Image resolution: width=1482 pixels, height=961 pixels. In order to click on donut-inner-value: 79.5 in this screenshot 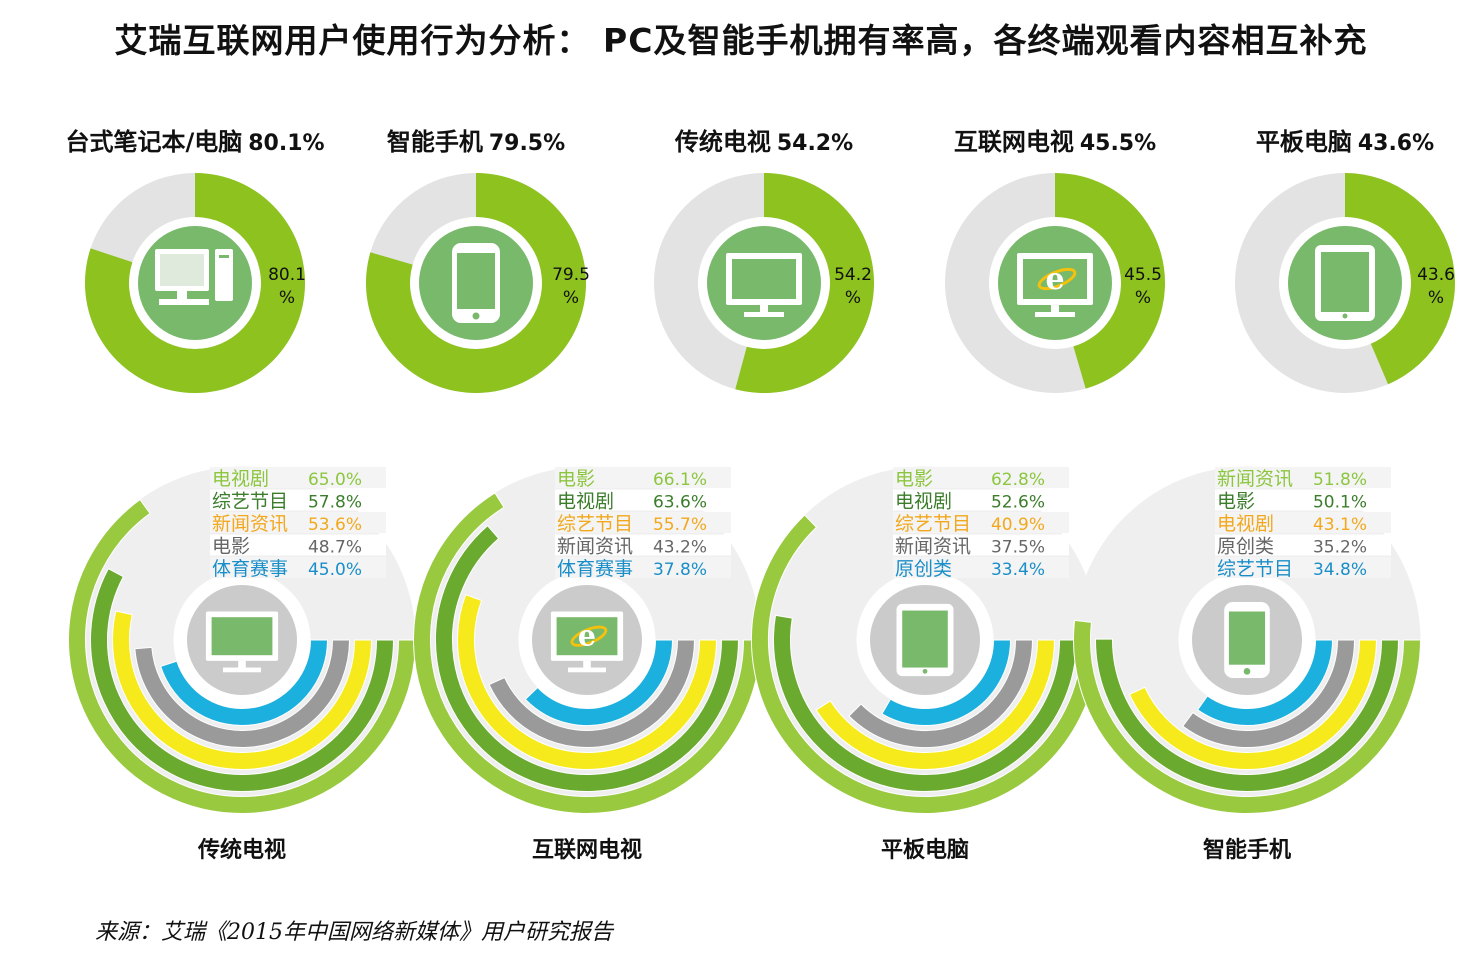, I will do `click(571, 275)`.